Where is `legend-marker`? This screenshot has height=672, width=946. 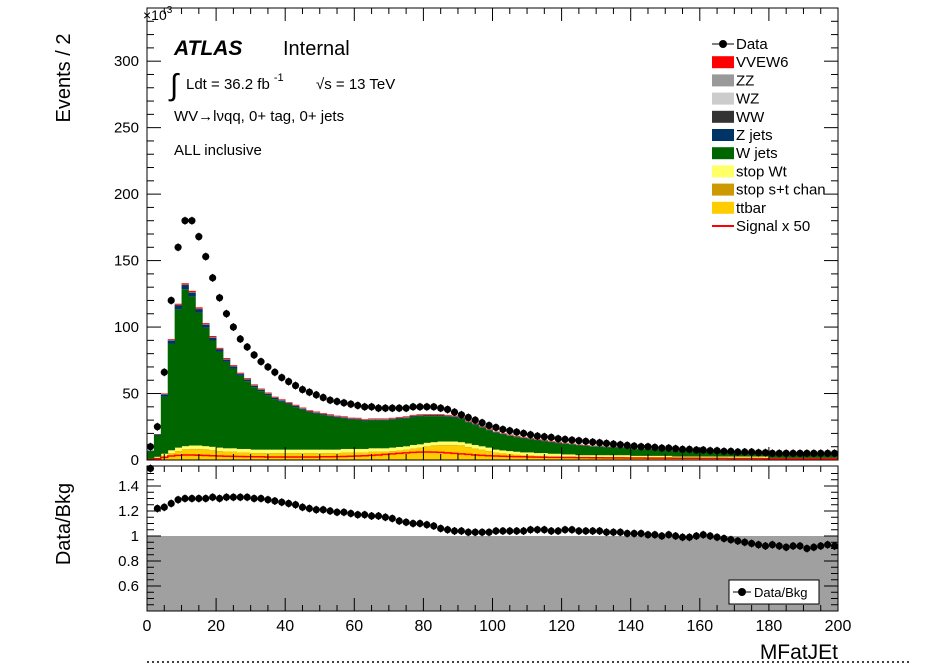 legend-marker is located at coordinates (723, 44).